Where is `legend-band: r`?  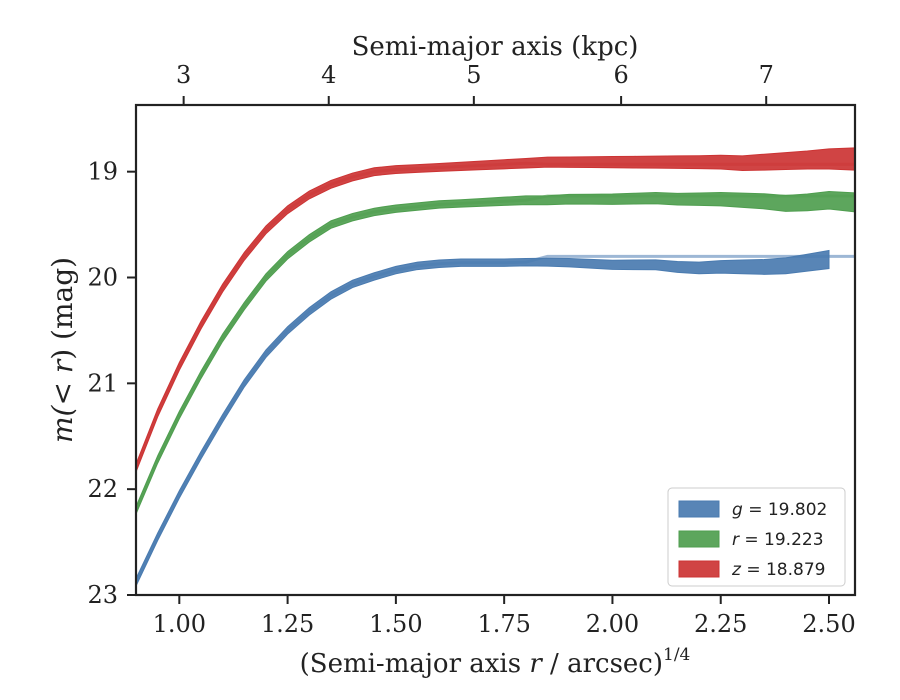 legend-band: r is located at coordinates (736, 540).